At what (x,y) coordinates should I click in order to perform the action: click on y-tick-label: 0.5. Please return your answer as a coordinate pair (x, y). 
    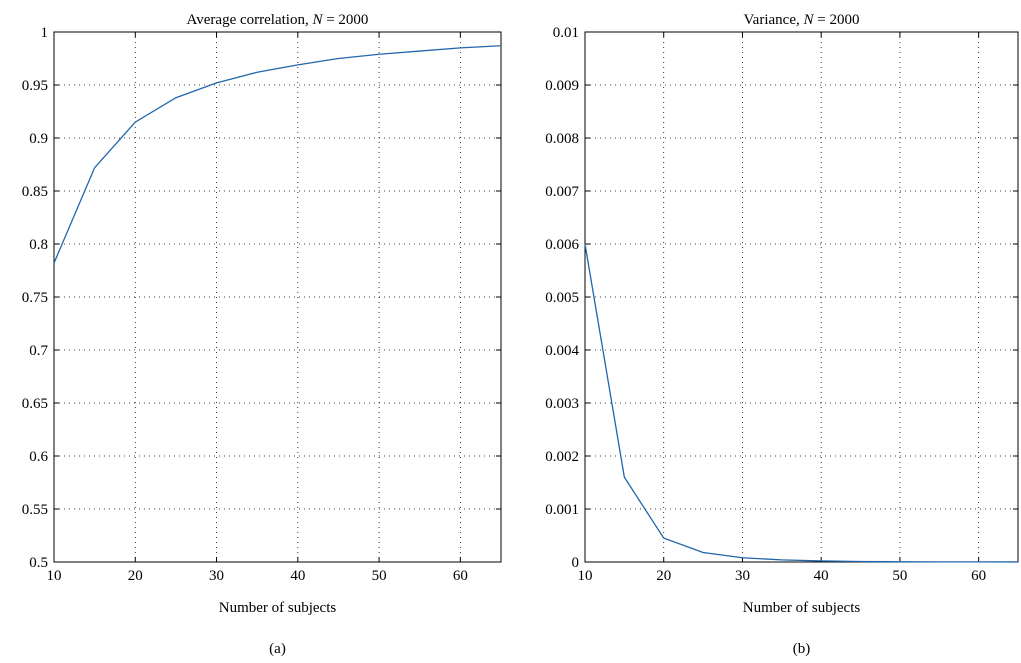
    Looking at the image, I should click on (38, 563).